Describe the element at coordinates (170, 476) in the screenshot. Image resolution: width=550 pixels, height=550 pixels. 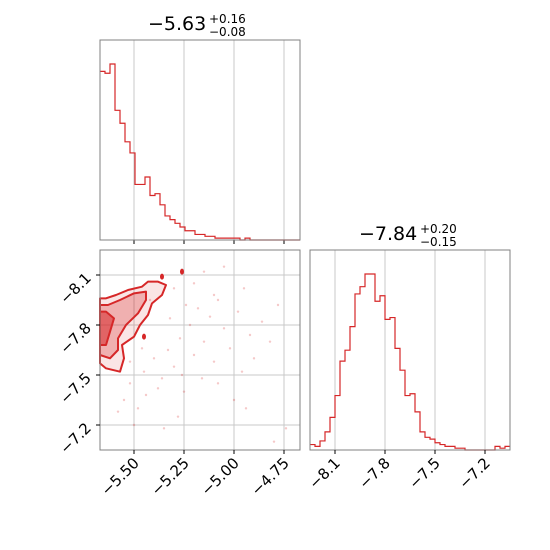
I see `x-tick-label: −5.25` at that location.